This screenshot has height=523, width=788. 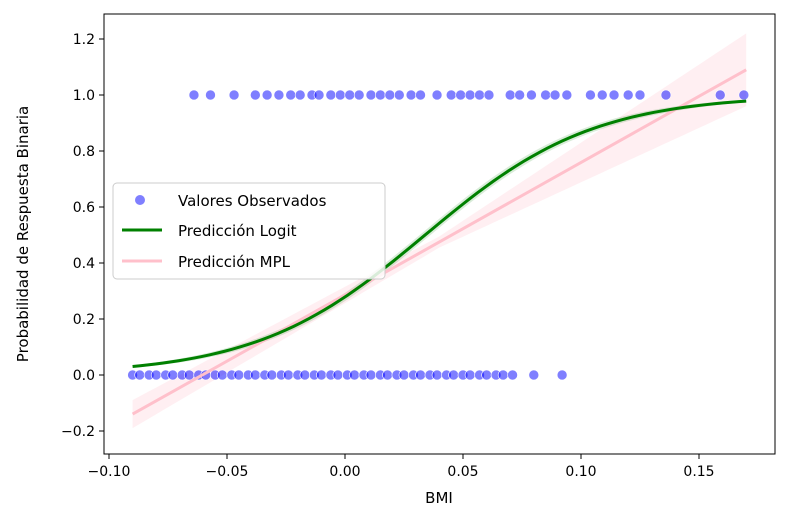 I want to click on x-tick-label: 0.15, so click(x=698, y=472).